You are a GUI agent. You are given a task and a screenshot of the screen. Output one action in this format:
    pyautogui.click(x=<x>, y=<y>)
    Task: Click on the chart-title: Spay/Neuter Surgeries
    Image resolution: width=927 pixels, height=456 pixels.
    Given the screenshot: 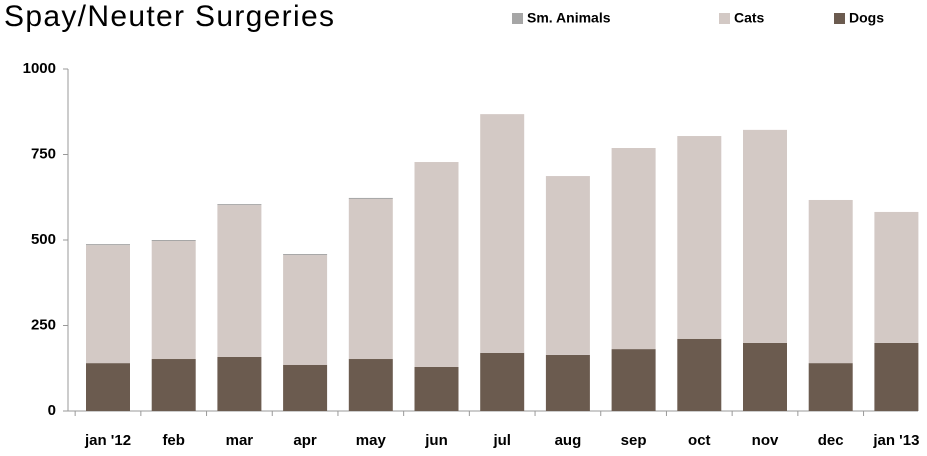 What is the action you would take?
    pyautogui.click(x=169, y=16)
    